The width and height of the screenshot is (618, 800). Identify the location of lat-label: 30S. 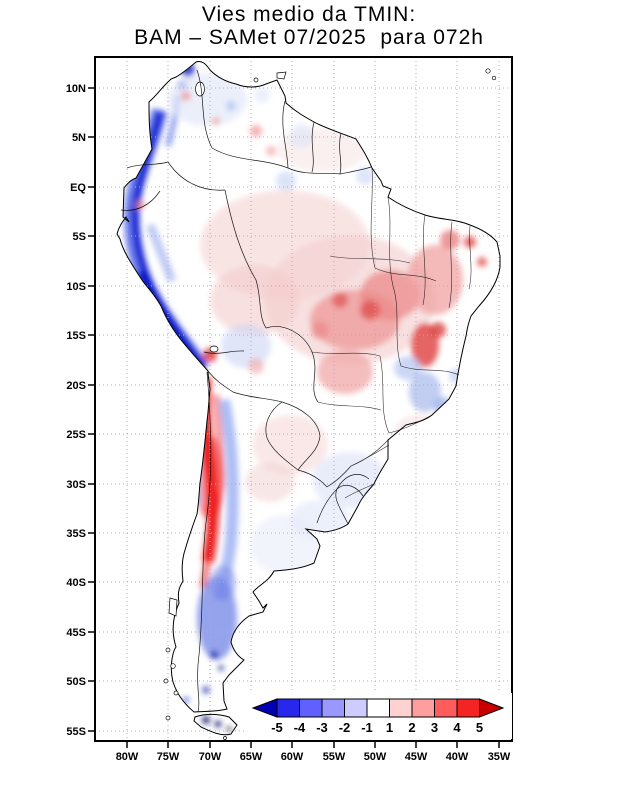
(76, 485).